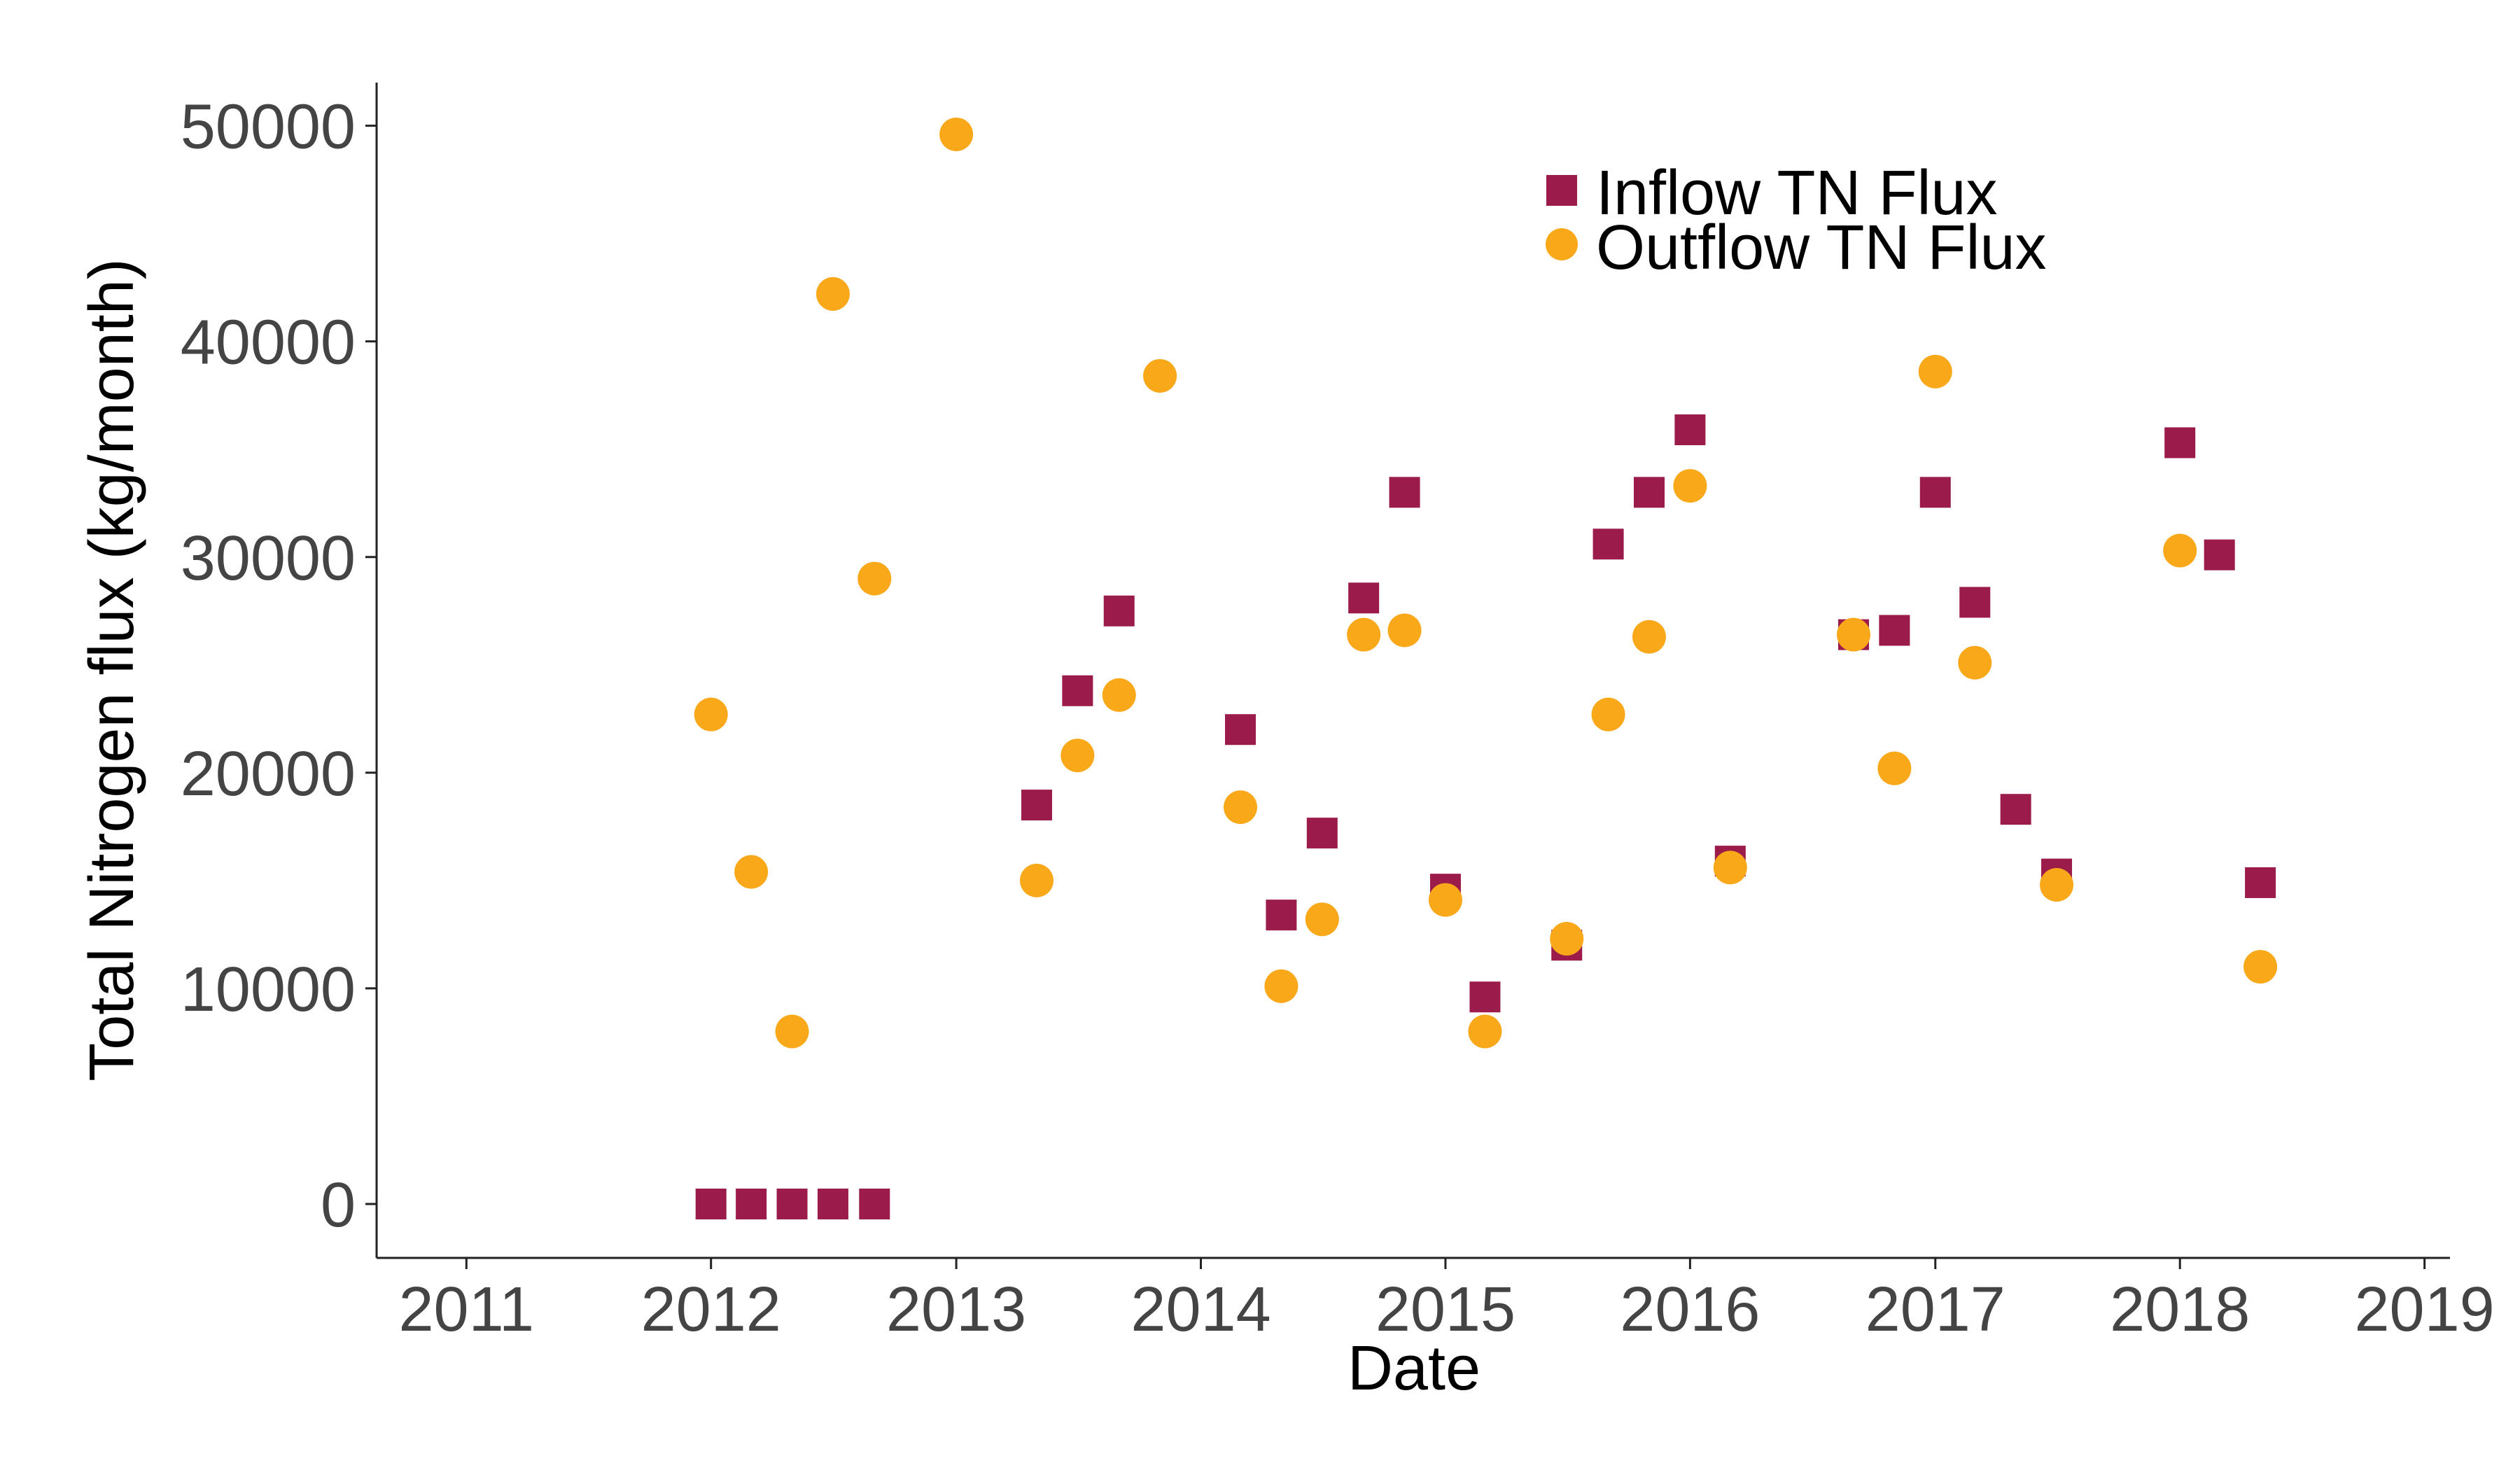 The image size is (2520, 1470). Describe the element at coordinates (956, 1310) in the screenshot. I see `x-tick-label: 2013` at that location.